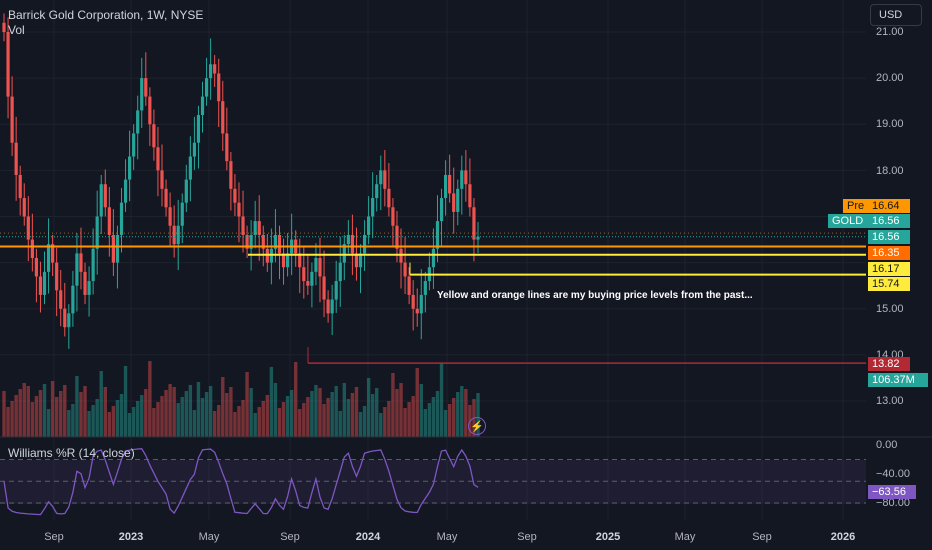 The width and height of the screenshot is (932, 550). What do you see at coordinates (71, 453) in the screenshot?
I see `williams-r-title: Williams %R (14, close)` at bounding box center [71, 453].